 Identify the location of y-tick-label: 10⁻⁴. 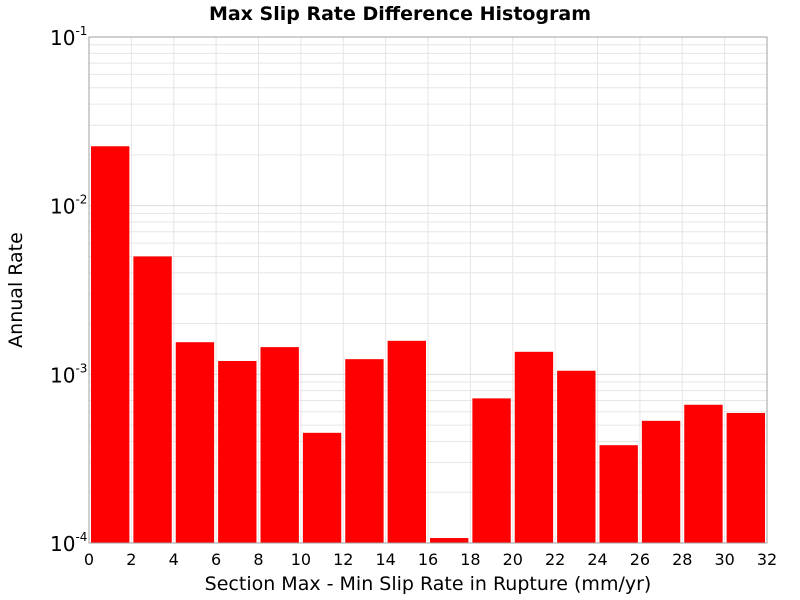
(68, 543).